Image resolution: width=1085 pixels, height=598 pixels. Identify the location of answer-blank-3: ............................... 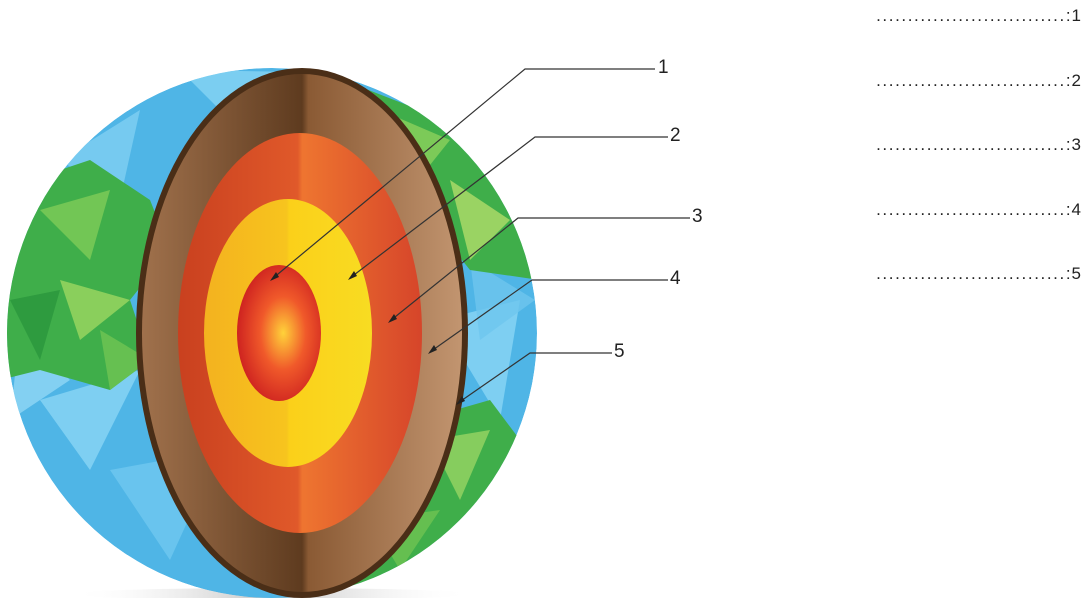
(971, 144).